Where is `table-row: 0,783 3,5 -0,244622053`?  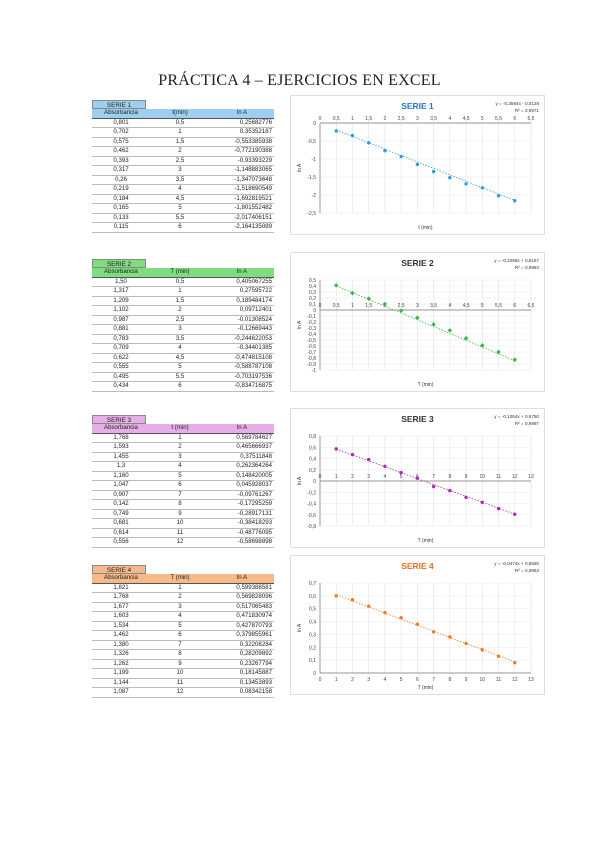 table-row: 0,783 3,5 -0,244622053 is located at coordinates (183, 339).